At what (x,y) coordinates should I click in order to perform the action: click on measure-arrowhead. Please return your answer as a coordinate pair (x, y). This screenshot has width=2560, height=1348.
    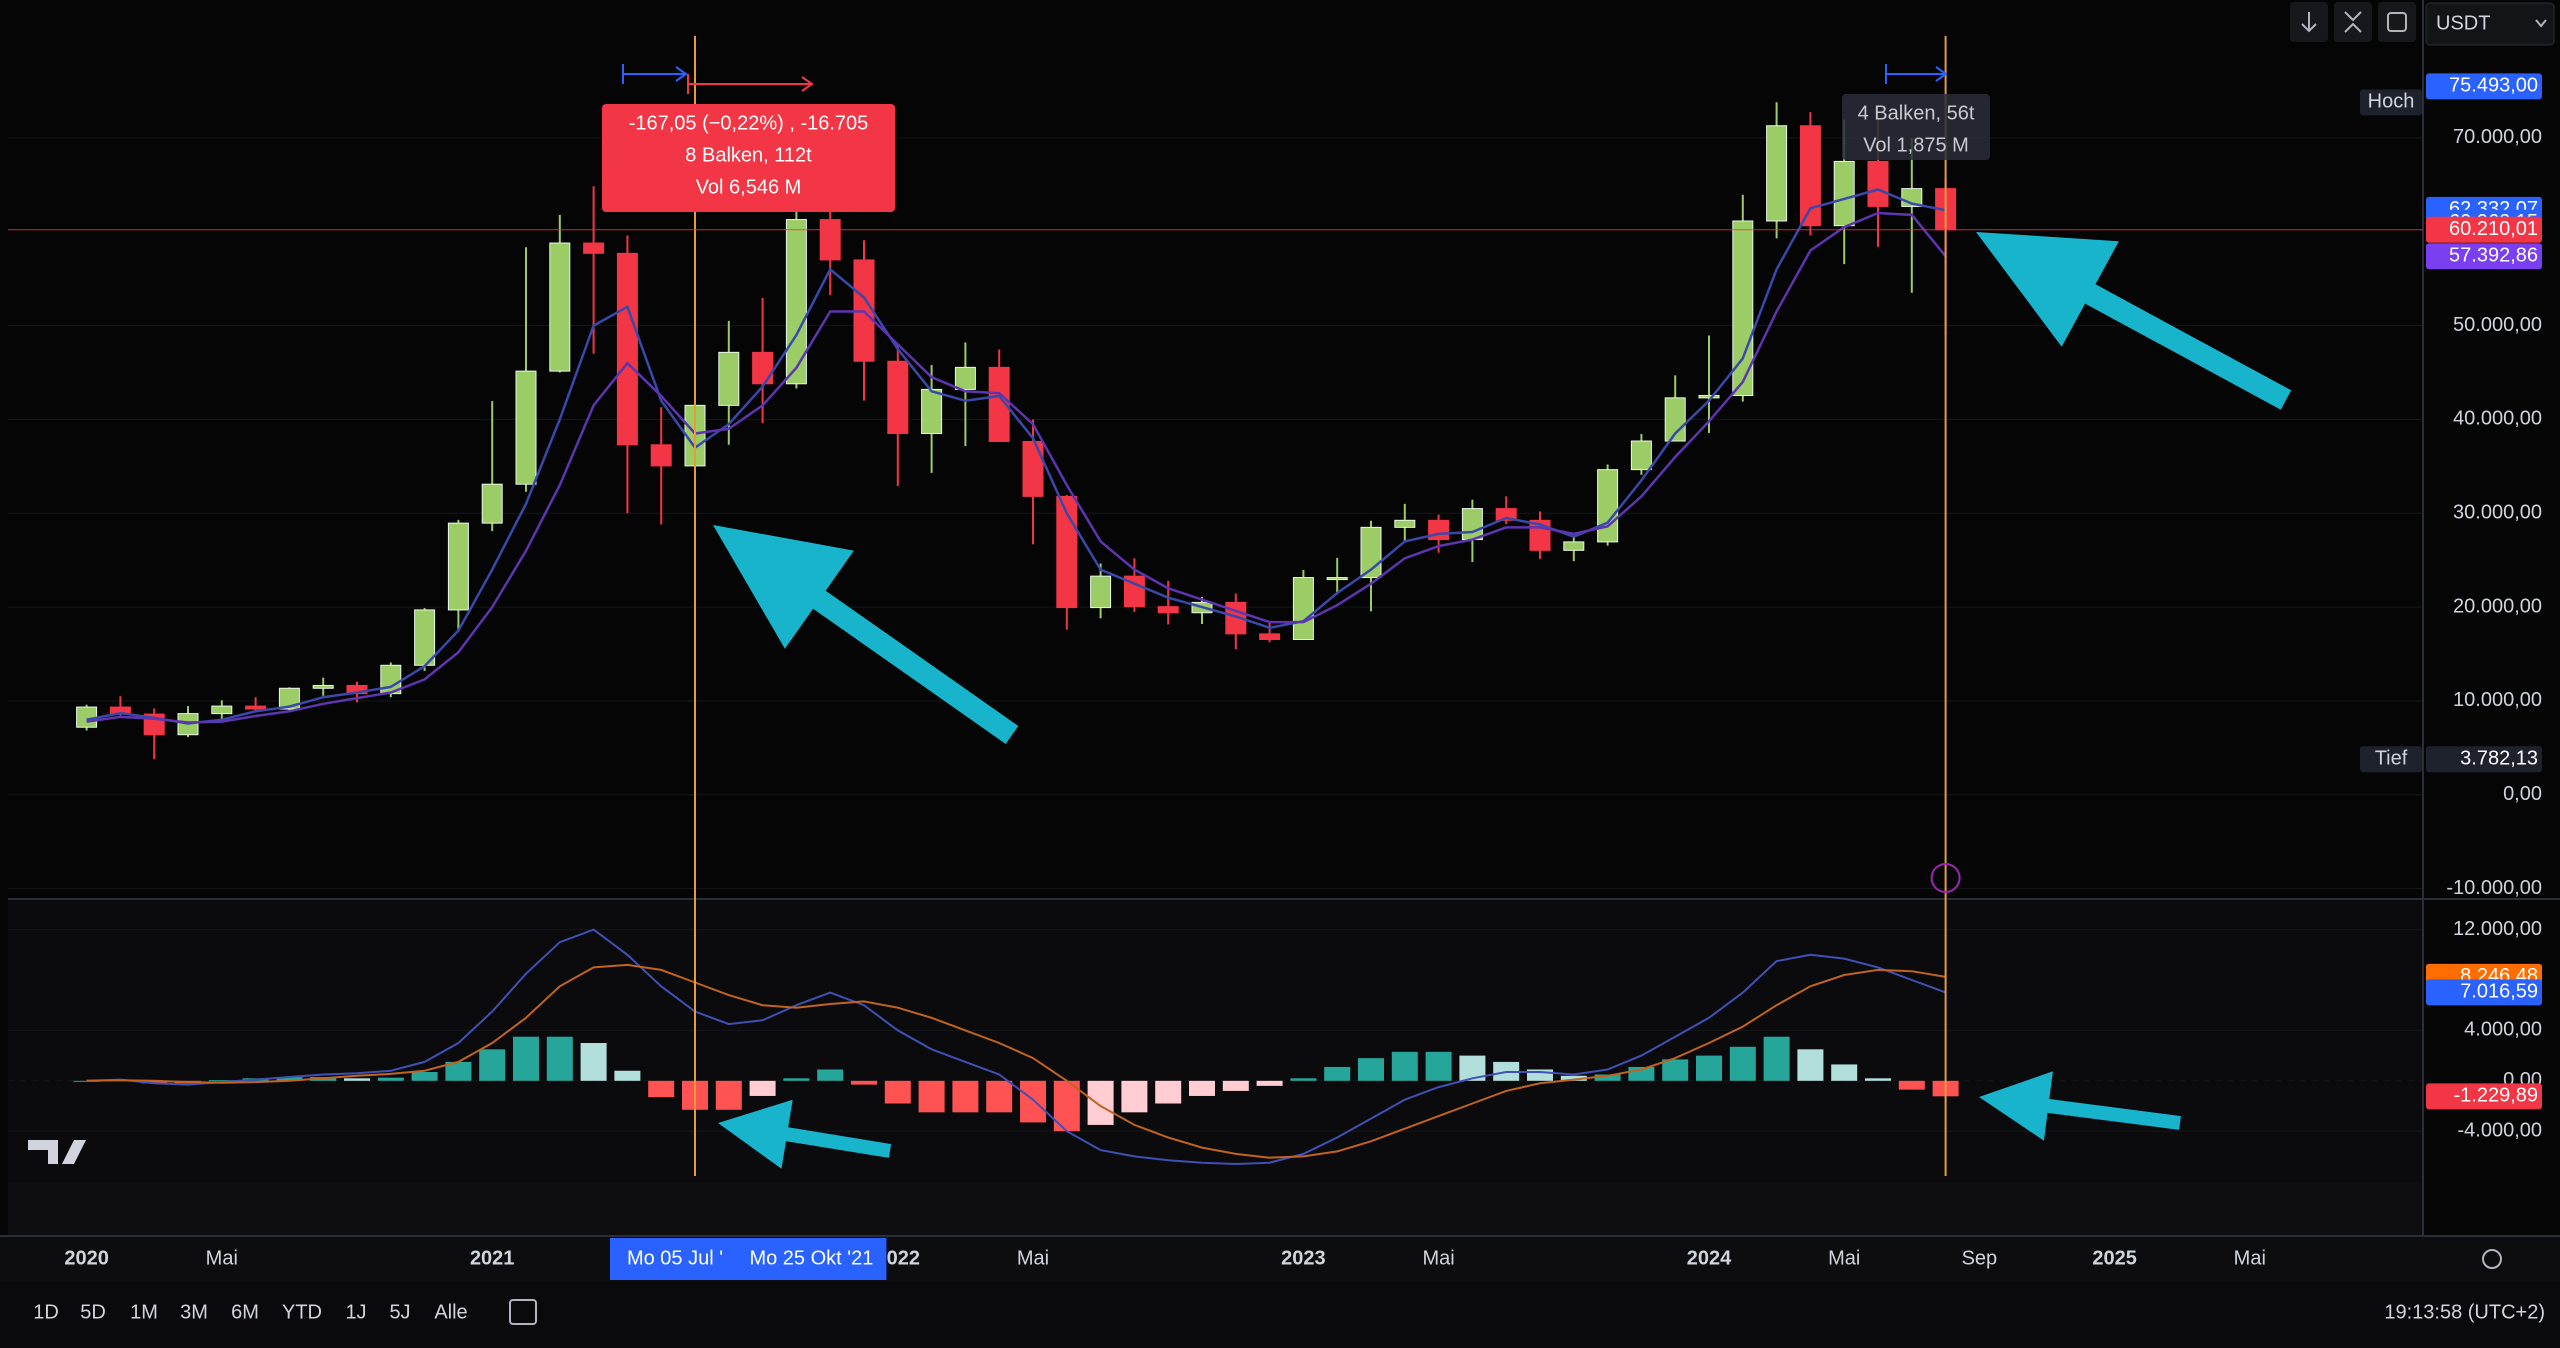
    Looking at the image, I should click on (807, 84).